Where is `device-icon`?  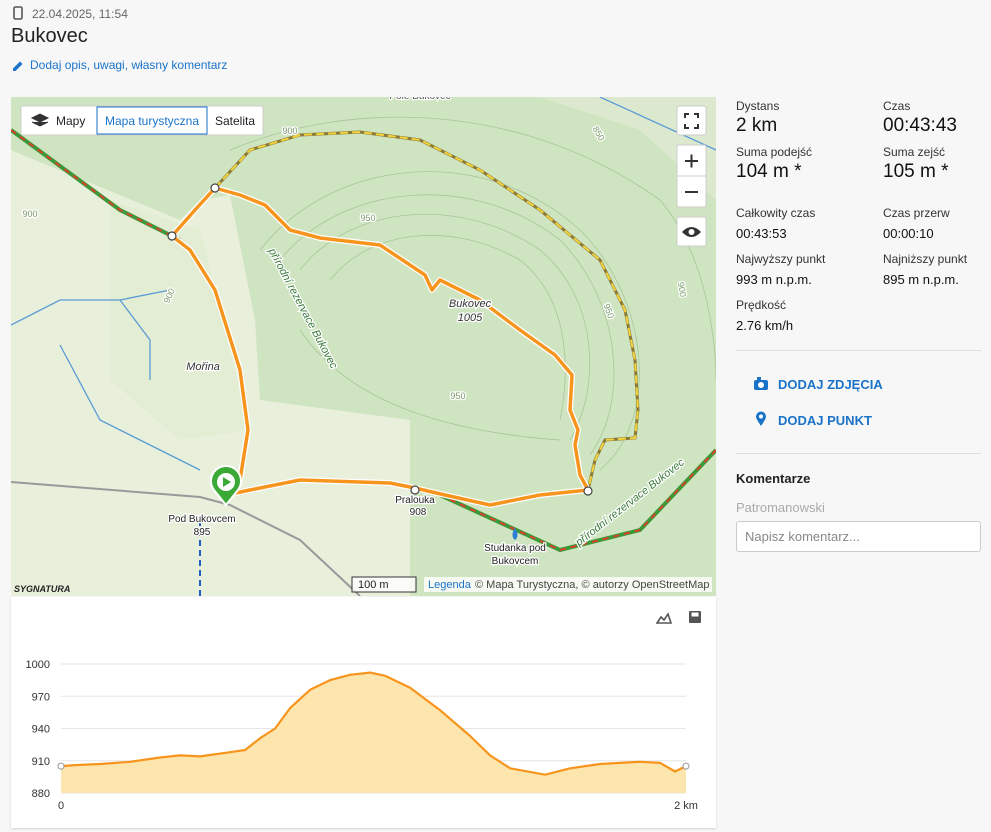 device-icon is located at coordinates (18, 13).